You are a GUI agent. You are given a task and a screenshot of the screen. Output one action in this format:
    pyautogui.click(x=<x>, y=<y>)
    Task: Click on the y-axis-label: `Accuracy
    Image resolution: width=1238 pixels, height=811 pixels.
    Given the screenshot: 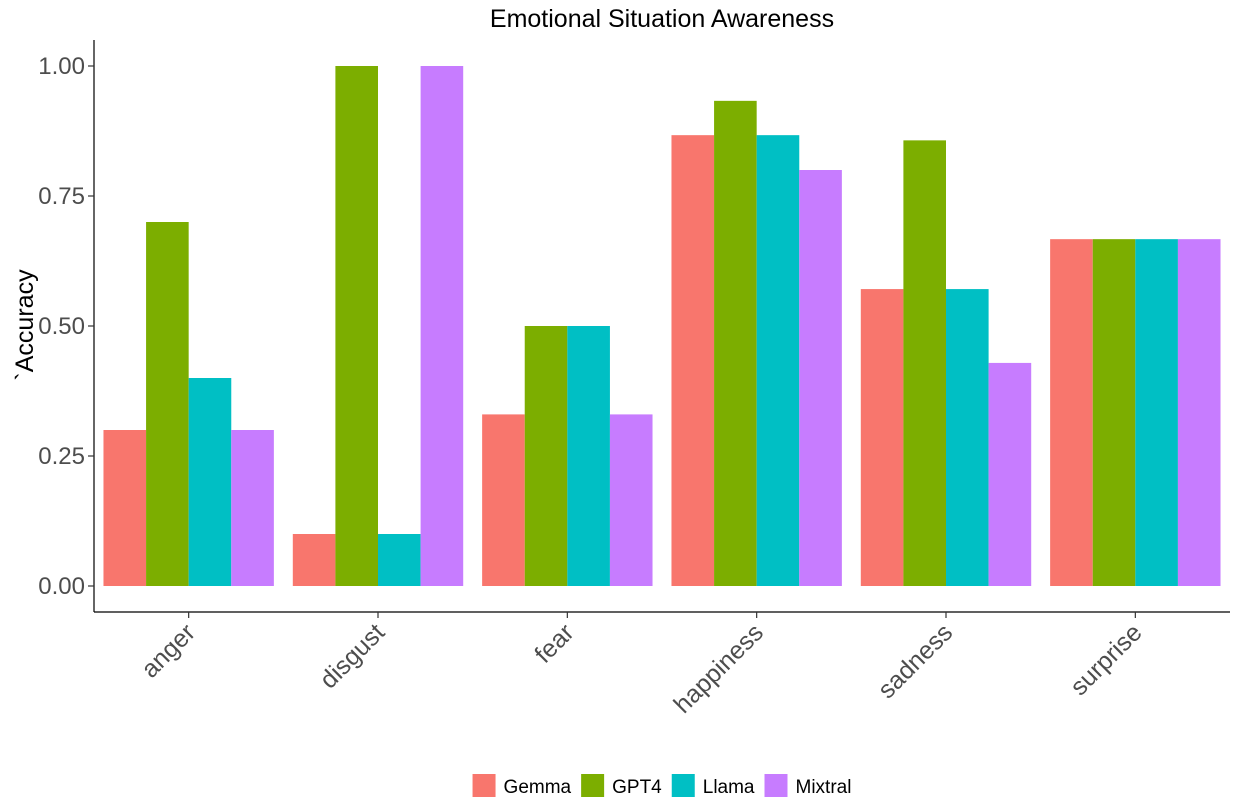 What is the action you would take?
    pyautogui.click(x=25, y=325)
    